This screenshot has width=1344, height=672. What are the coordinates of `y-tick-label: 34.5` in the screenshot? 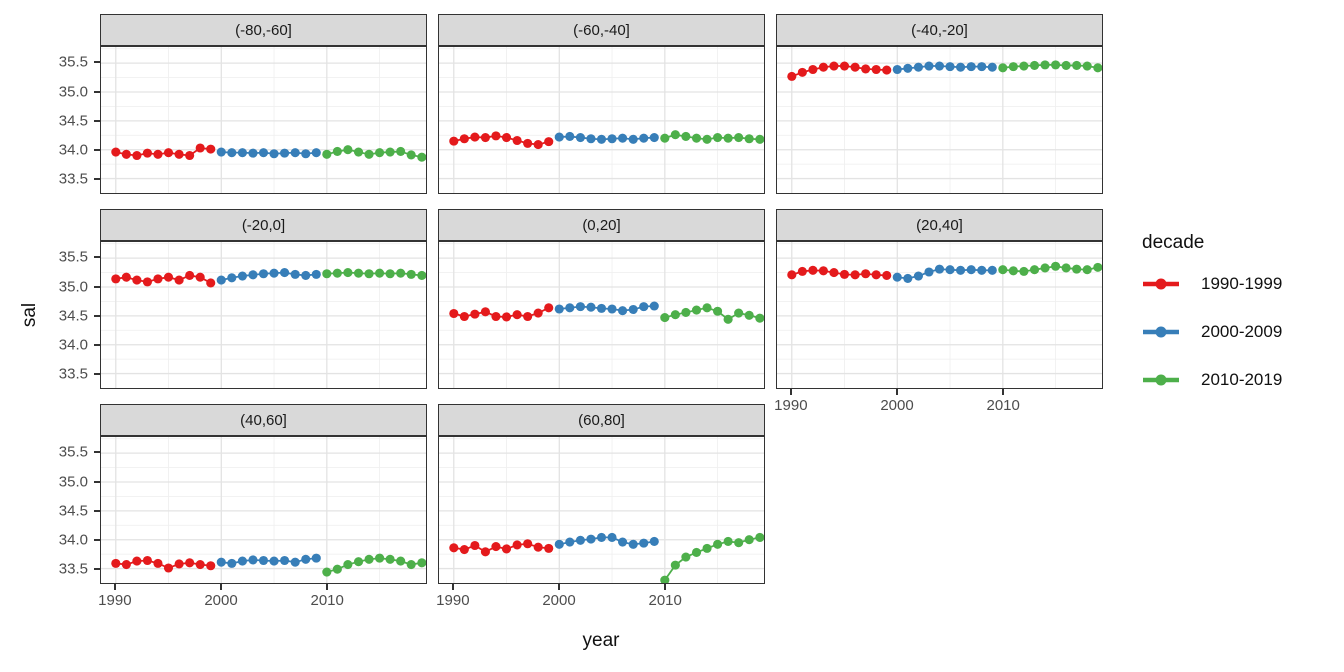 It's located at (73, 511).